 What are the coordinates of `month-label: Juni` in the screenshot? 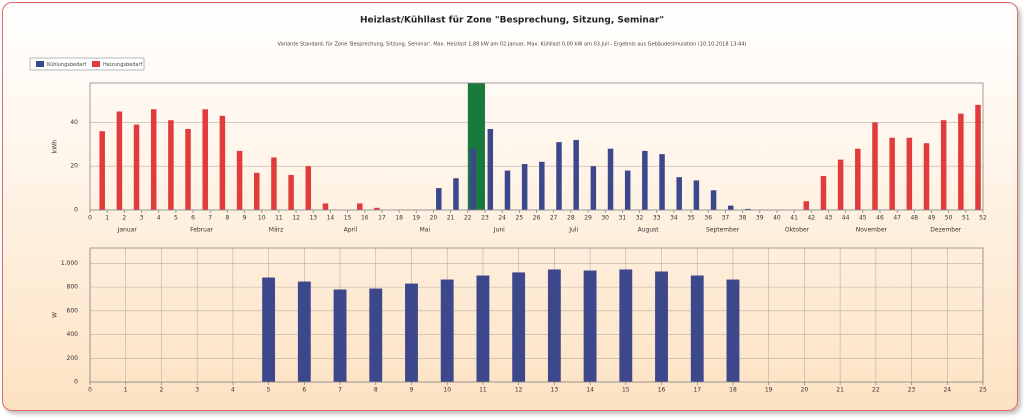 It's located at (499, 230).